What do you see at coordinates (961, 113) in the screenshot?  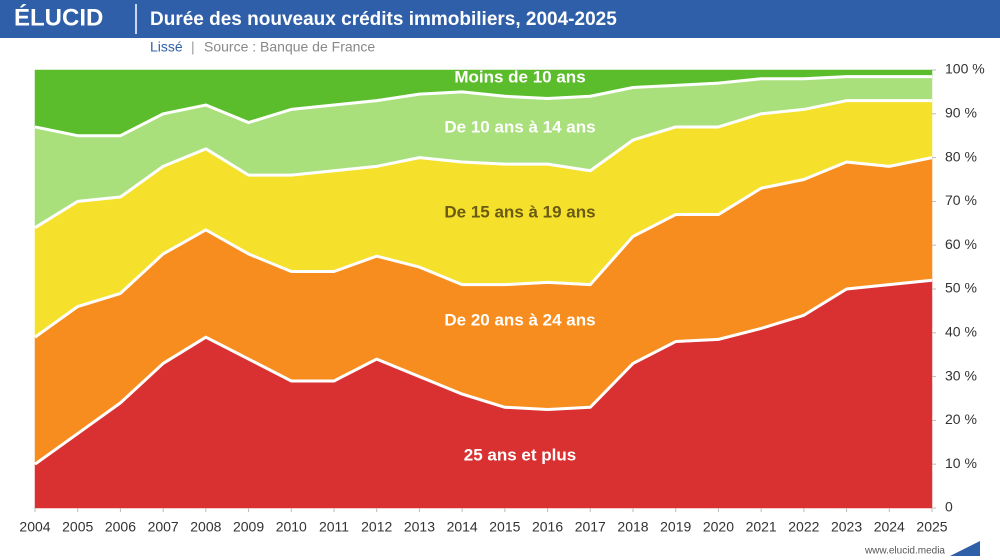 I see `y-tick-label: 90 %` at bounding box center [961, 113].